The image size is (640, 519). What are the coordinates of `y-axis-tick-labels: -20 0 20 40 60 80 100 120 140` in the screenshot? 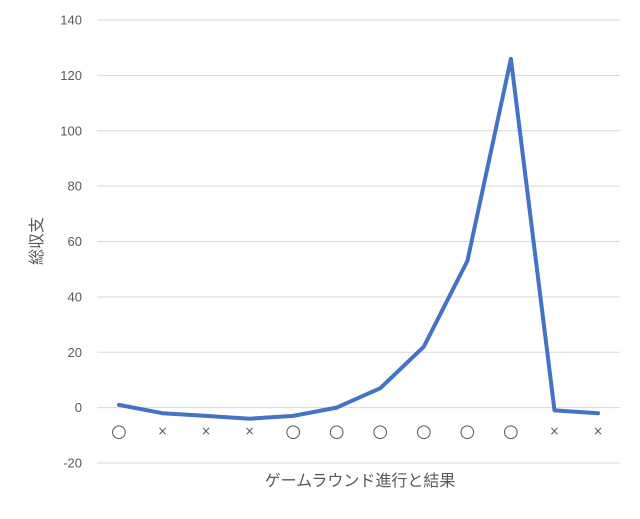 It's located at (71, 242).